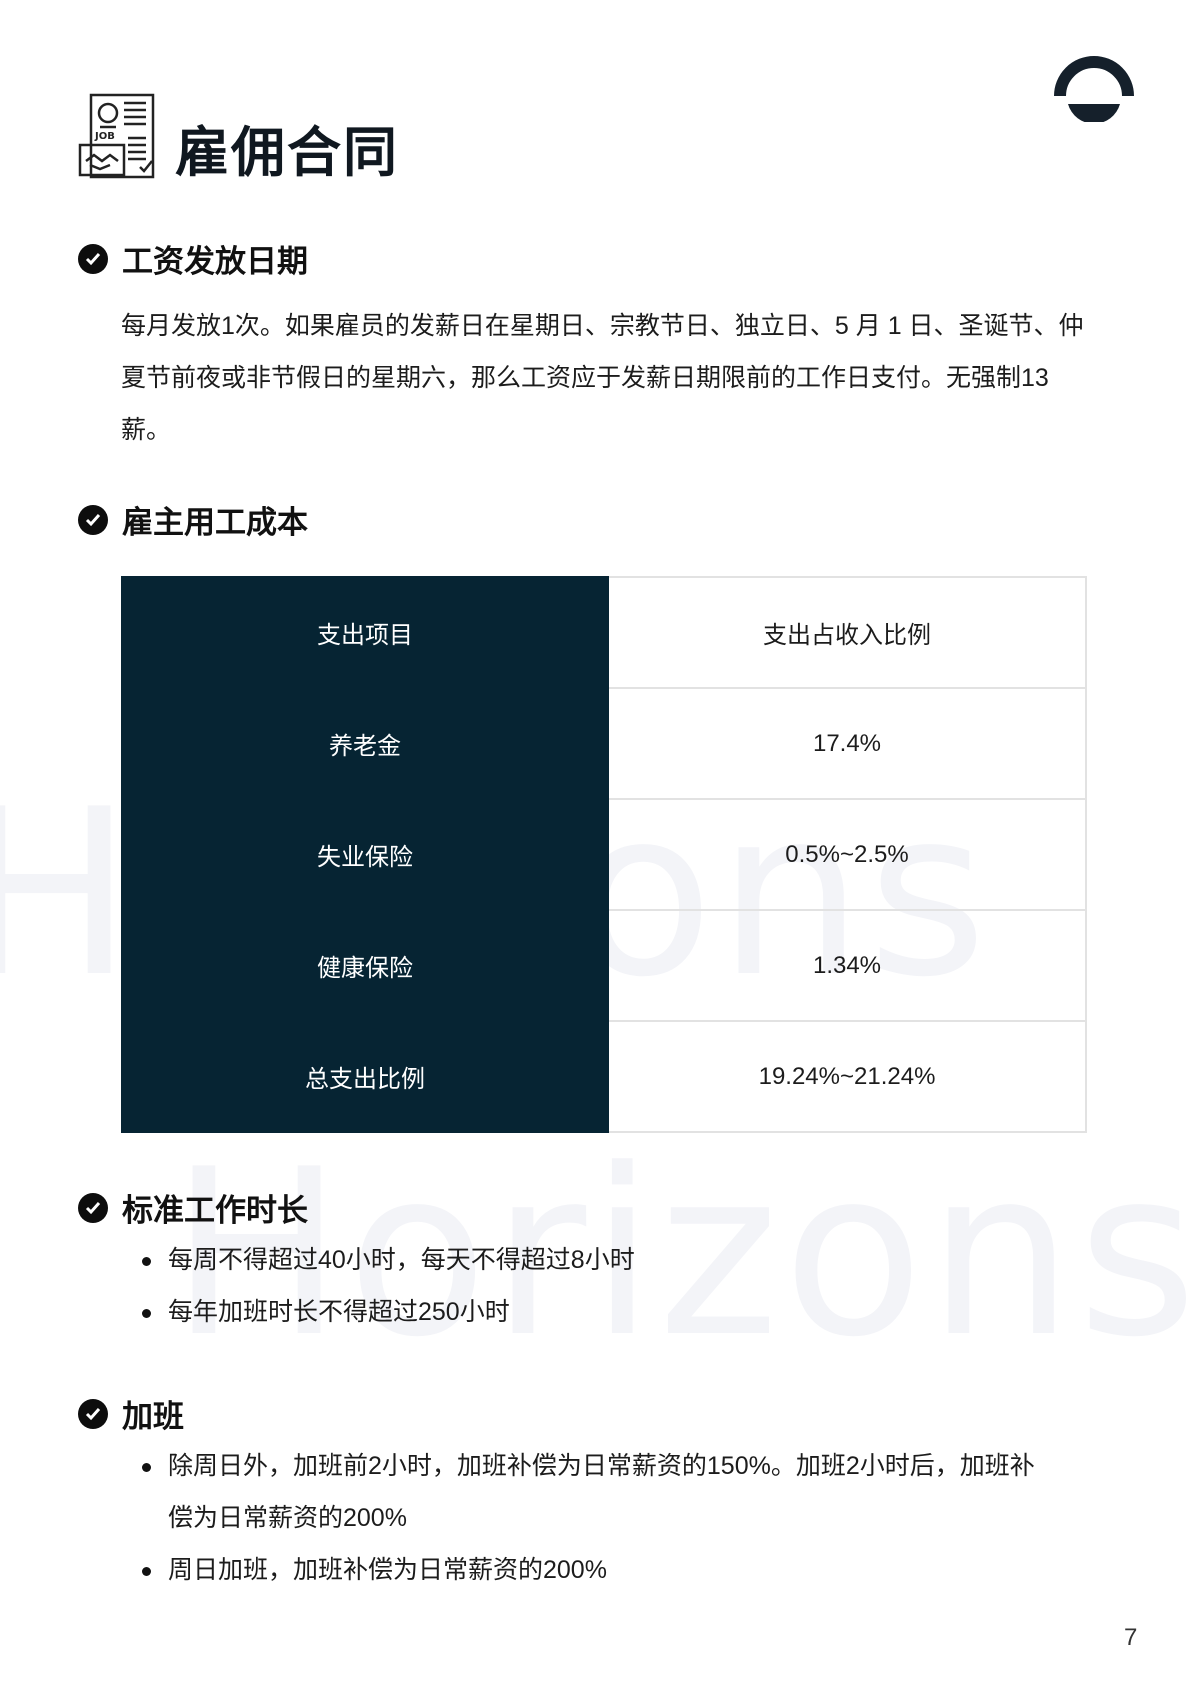 Image resolution: width=1200 pixels, height=1698 pixels. What do you see at coordinates (1094, 81) in the screenshot?
I see `horizons-logo-icon` at bounding box center [1094, 81].